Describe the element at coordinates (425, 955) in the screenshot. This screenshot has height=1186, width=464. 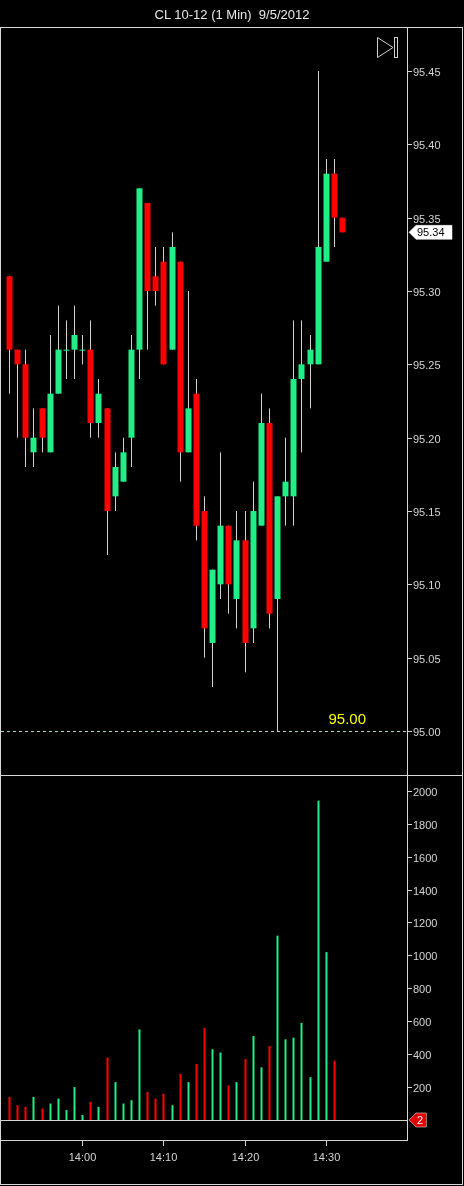
I see `y-tick-label: 1000` at that location.